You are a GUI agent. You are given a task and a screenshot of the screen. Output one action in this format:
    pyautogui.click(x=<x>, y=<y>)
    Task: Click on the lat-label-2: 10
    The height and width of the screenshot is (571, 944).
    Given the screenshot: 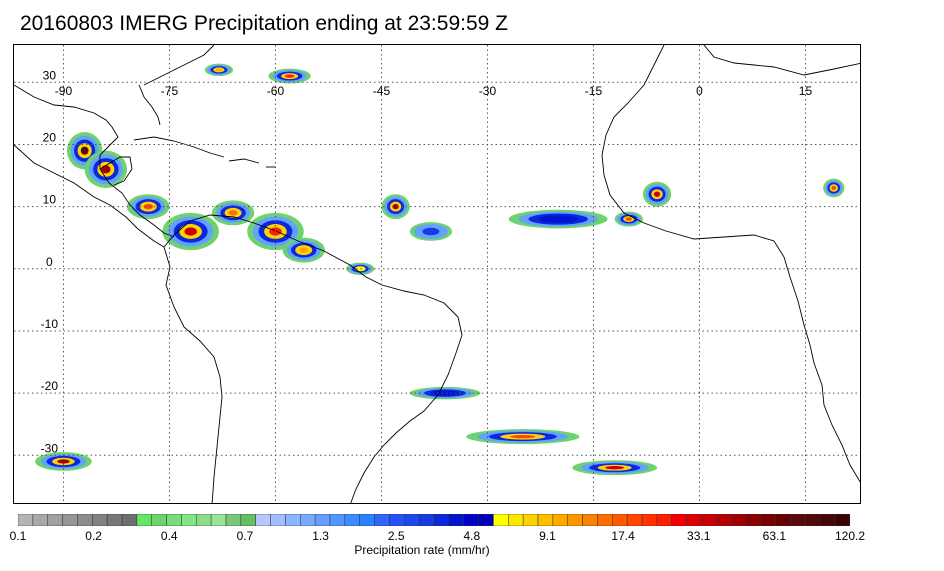 What is the action you would take?
    pyautogui.click(x=50, y=200)
    